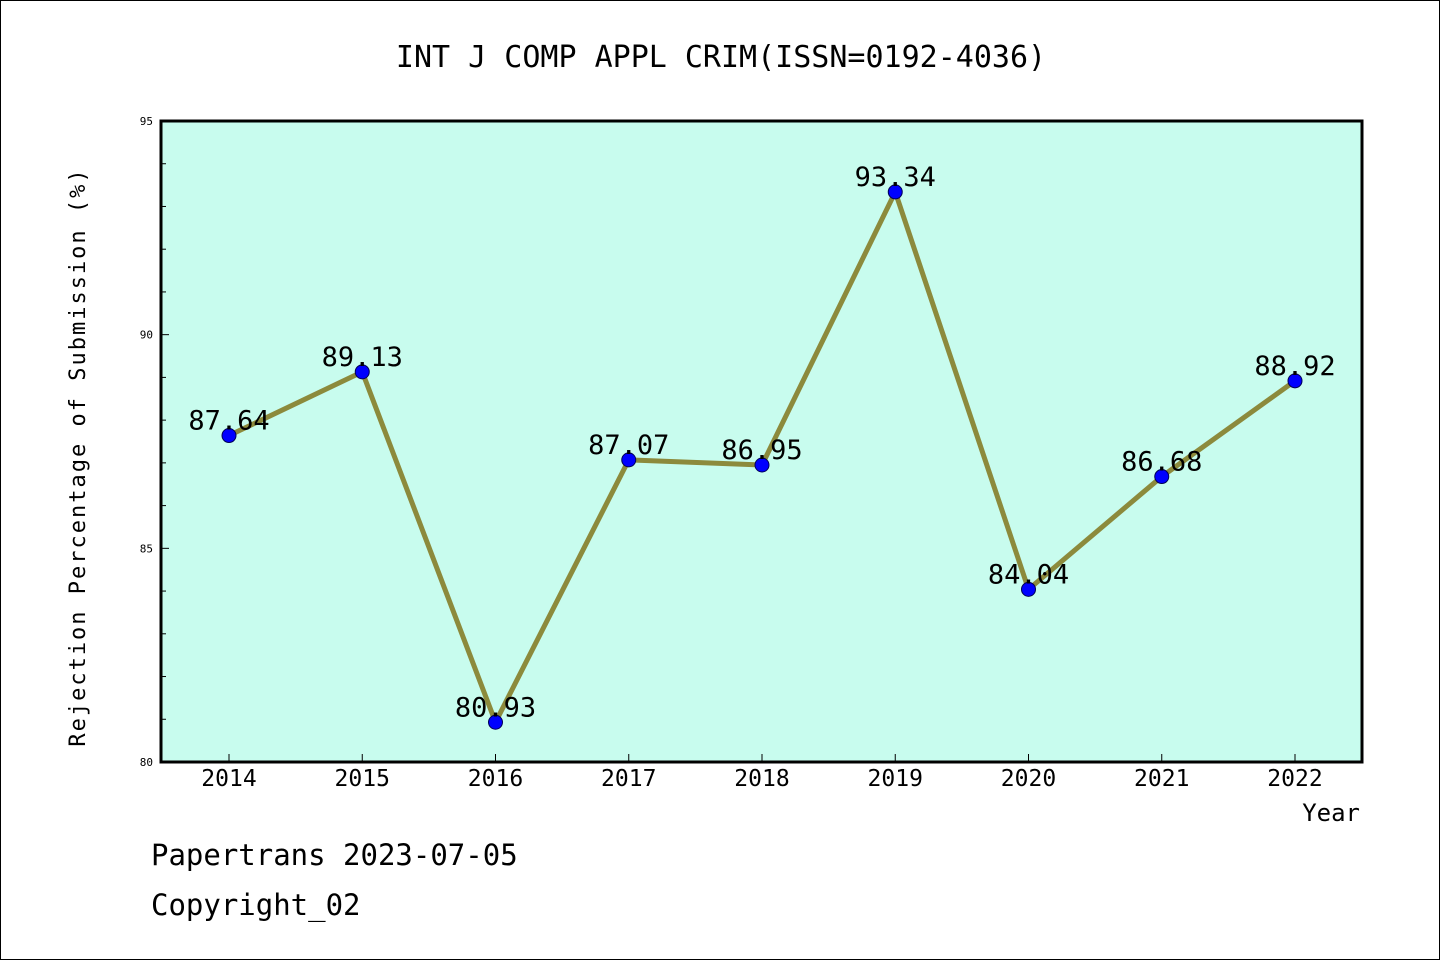 This screenshot has width=1440, height=961. What do you see at coordinates (334, 855) in the screenshot?
I see `footer-date: Papertrans 2023-07-05` at bounding box center [334, 855].